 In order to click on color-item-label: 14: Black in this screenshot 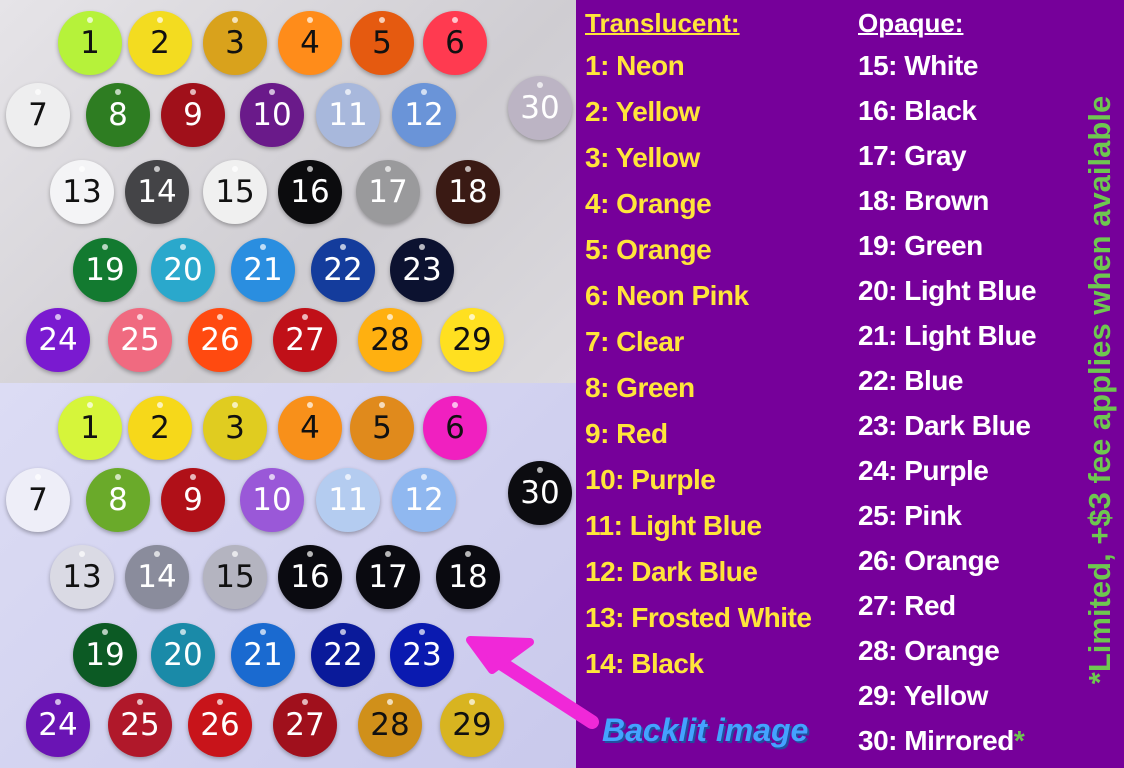, I will do `click(644, 663)`.